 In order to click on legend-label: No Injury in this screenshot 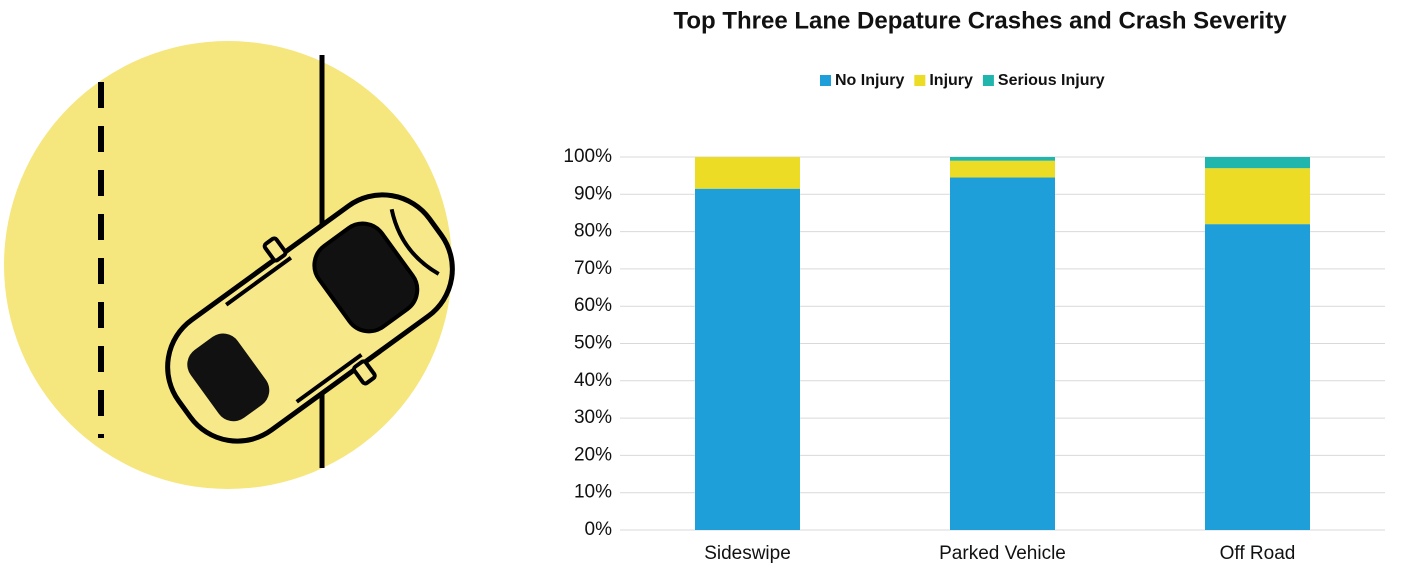, I will do `click(869, 80)`.